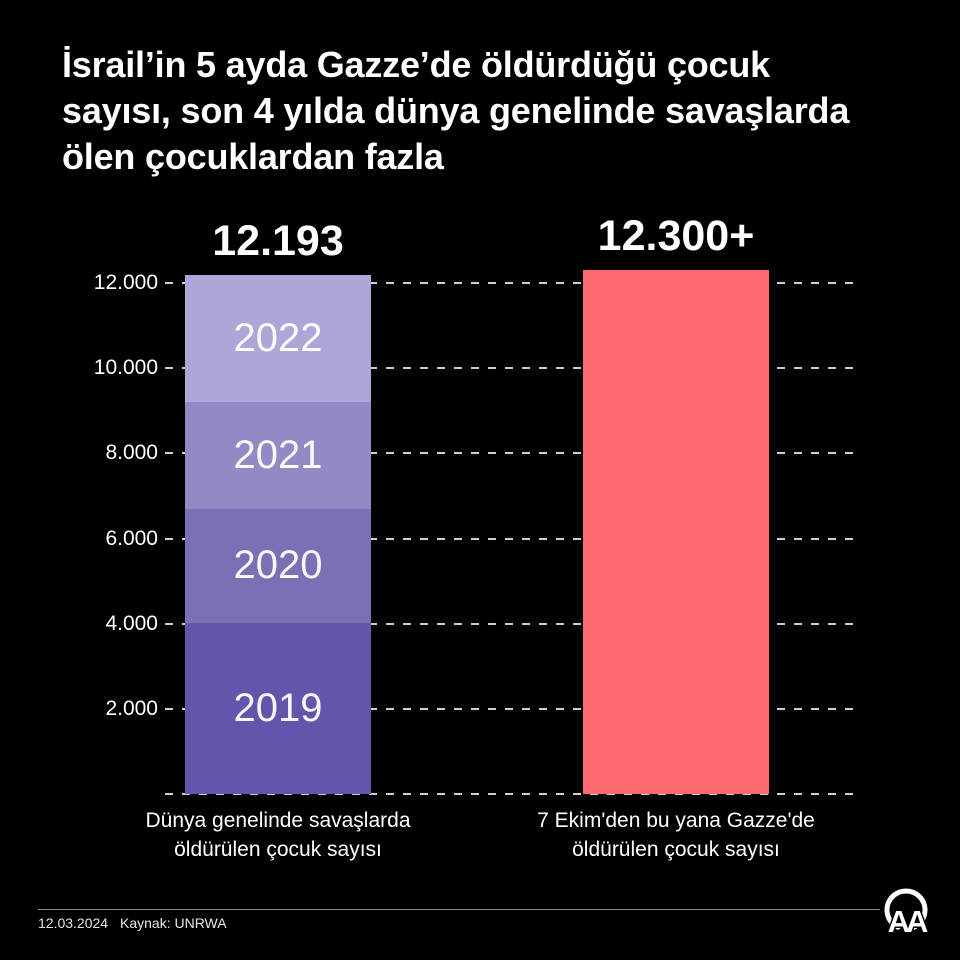 The width and height of the screenshot is (960, 960). I want to click on ytick-label-4000: 4.000, so click(131, 623).